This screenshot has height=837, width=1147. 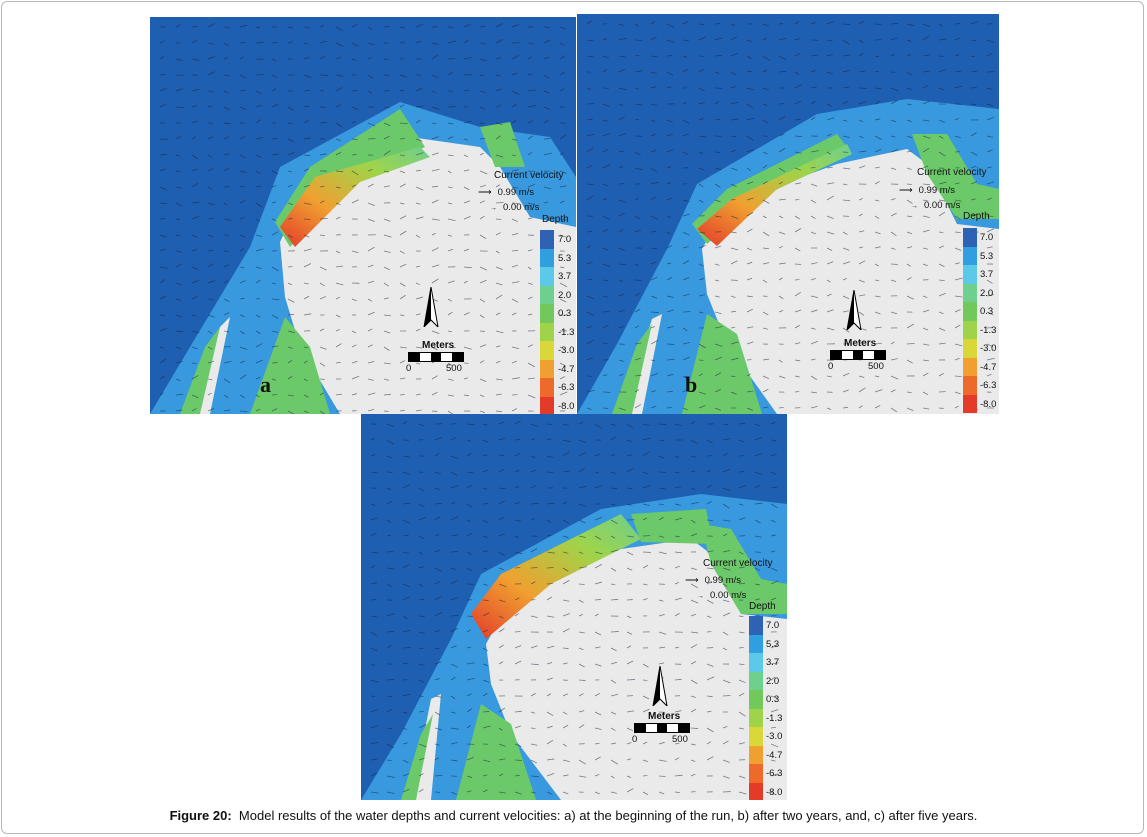 What do you see at coordinates (200, 815) in the screenshot?
I see `caption-label: Figure 20:` at bounding box center [200, 815].